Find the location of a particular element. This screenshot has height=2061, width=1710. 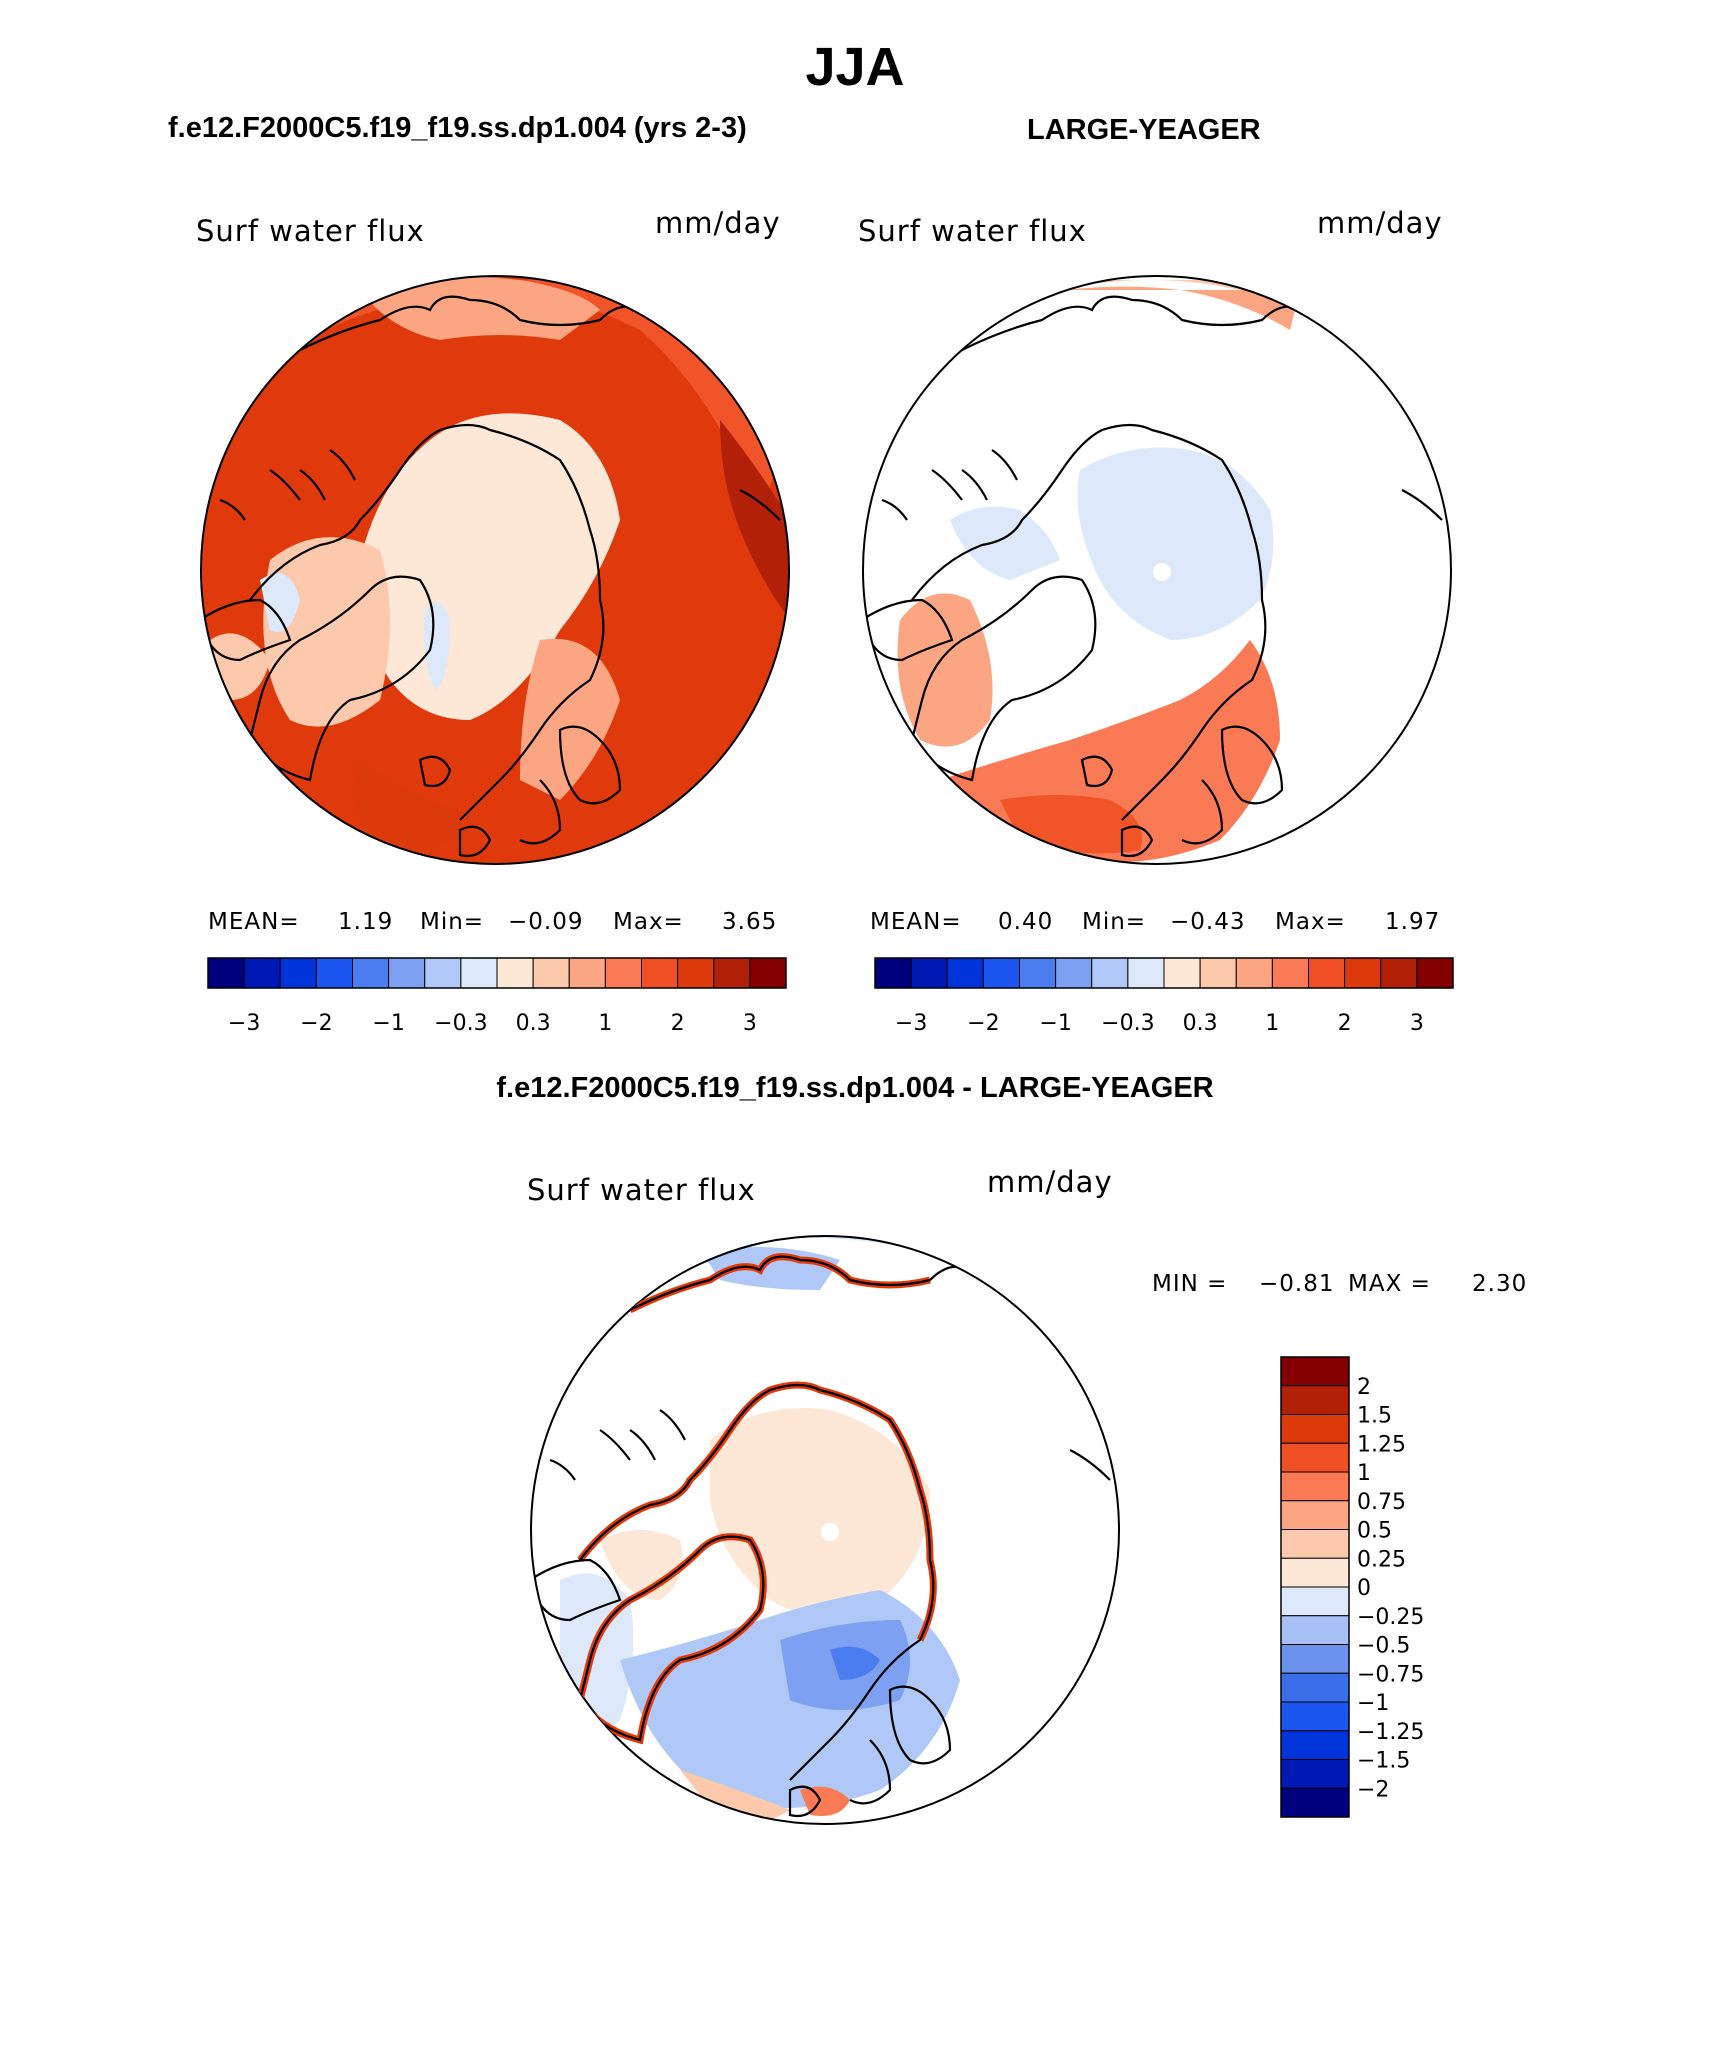

right-variable-label: Surf water flux is located at coordinates (972, 231).